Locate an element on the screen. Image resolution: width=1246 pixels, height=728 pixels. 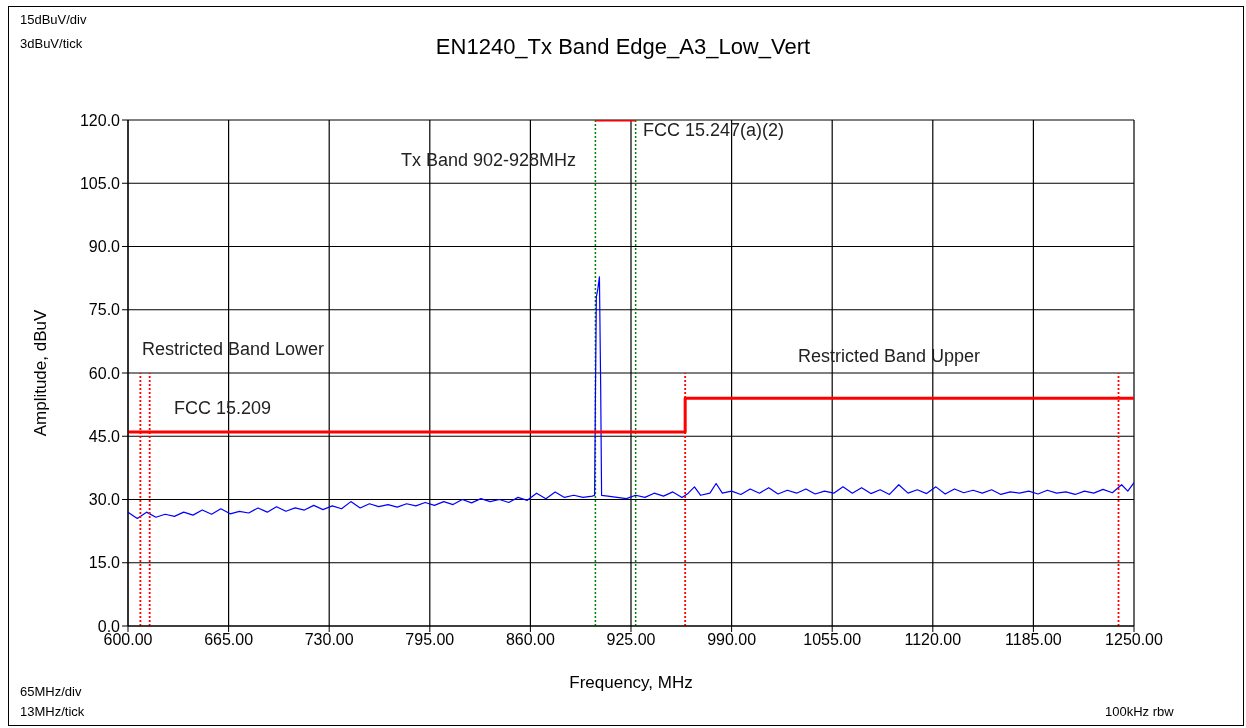
y-tick-label: 90.0 is located at coordinates (104, 247).